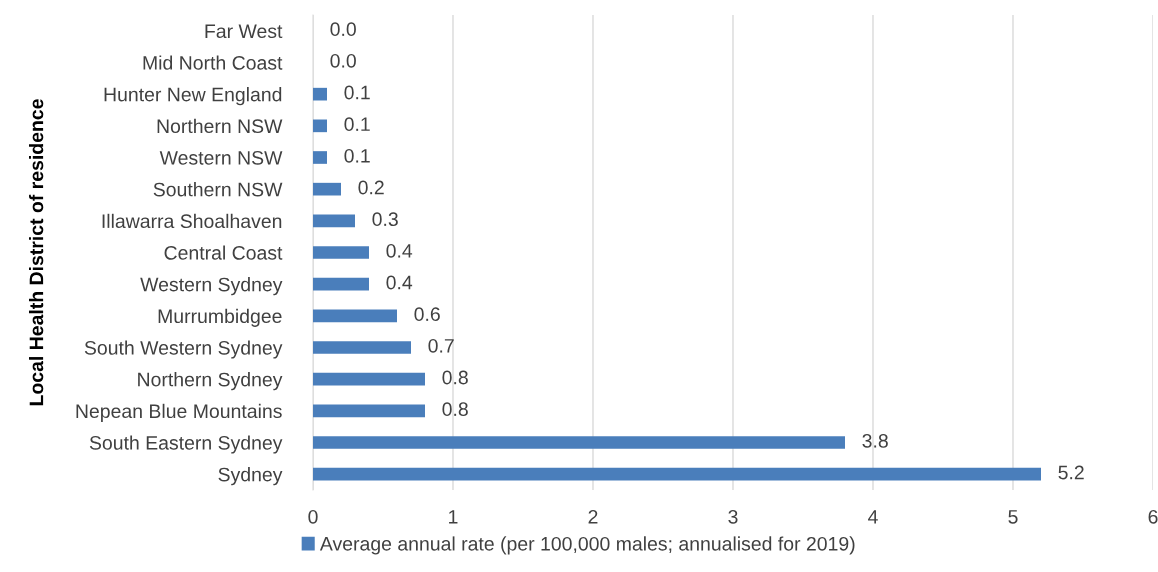  I want to click on y-tick-label: Far West, so click(244, 31).